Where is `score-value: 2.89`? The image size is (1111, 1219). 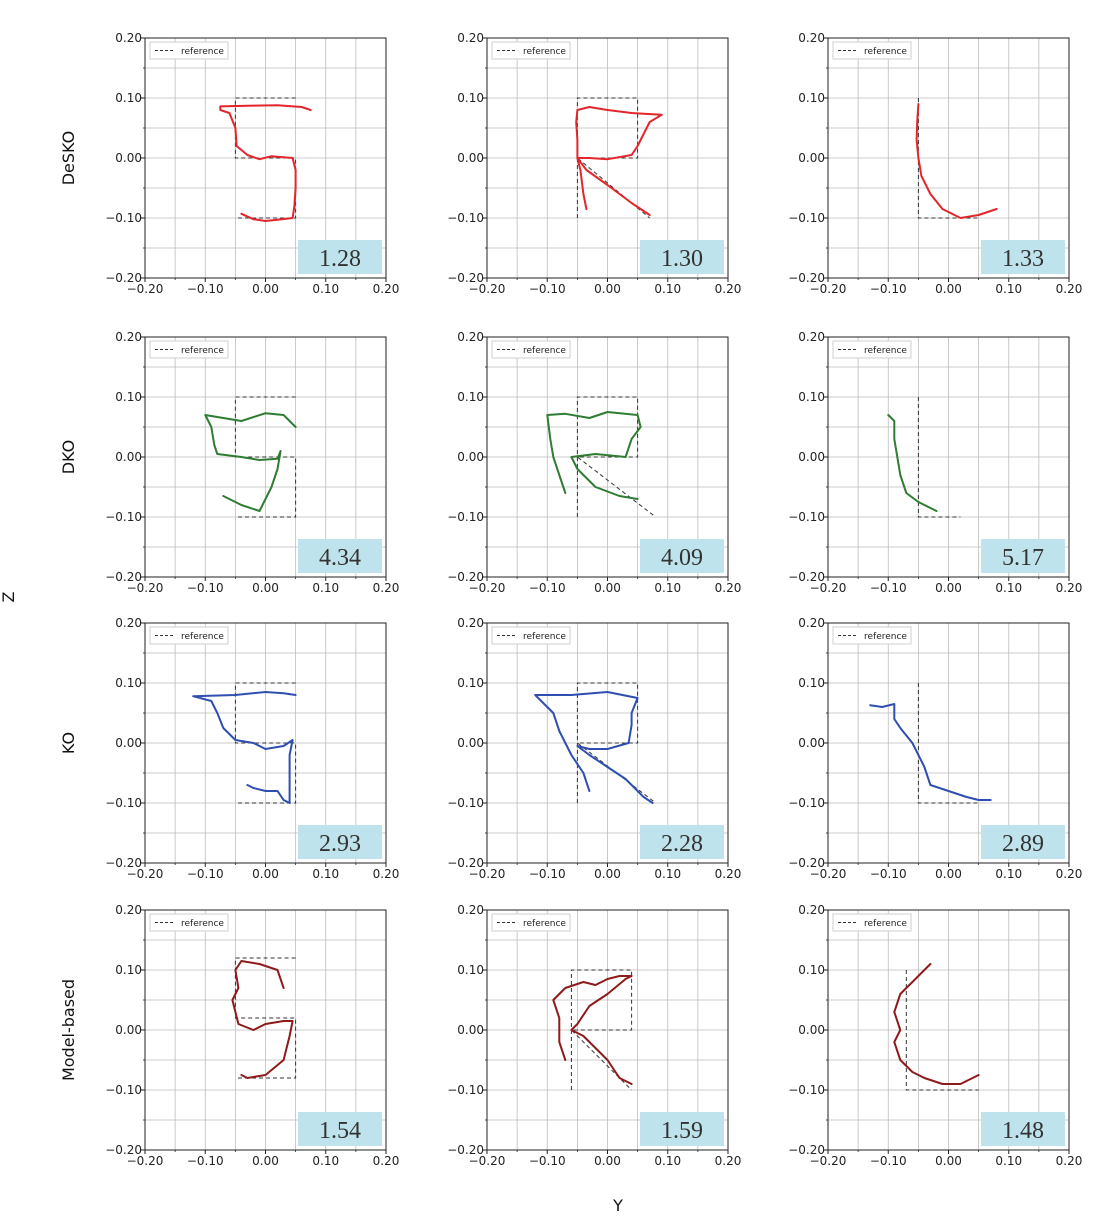 score-value: 2.89 is located at coordinates (1023, 844).